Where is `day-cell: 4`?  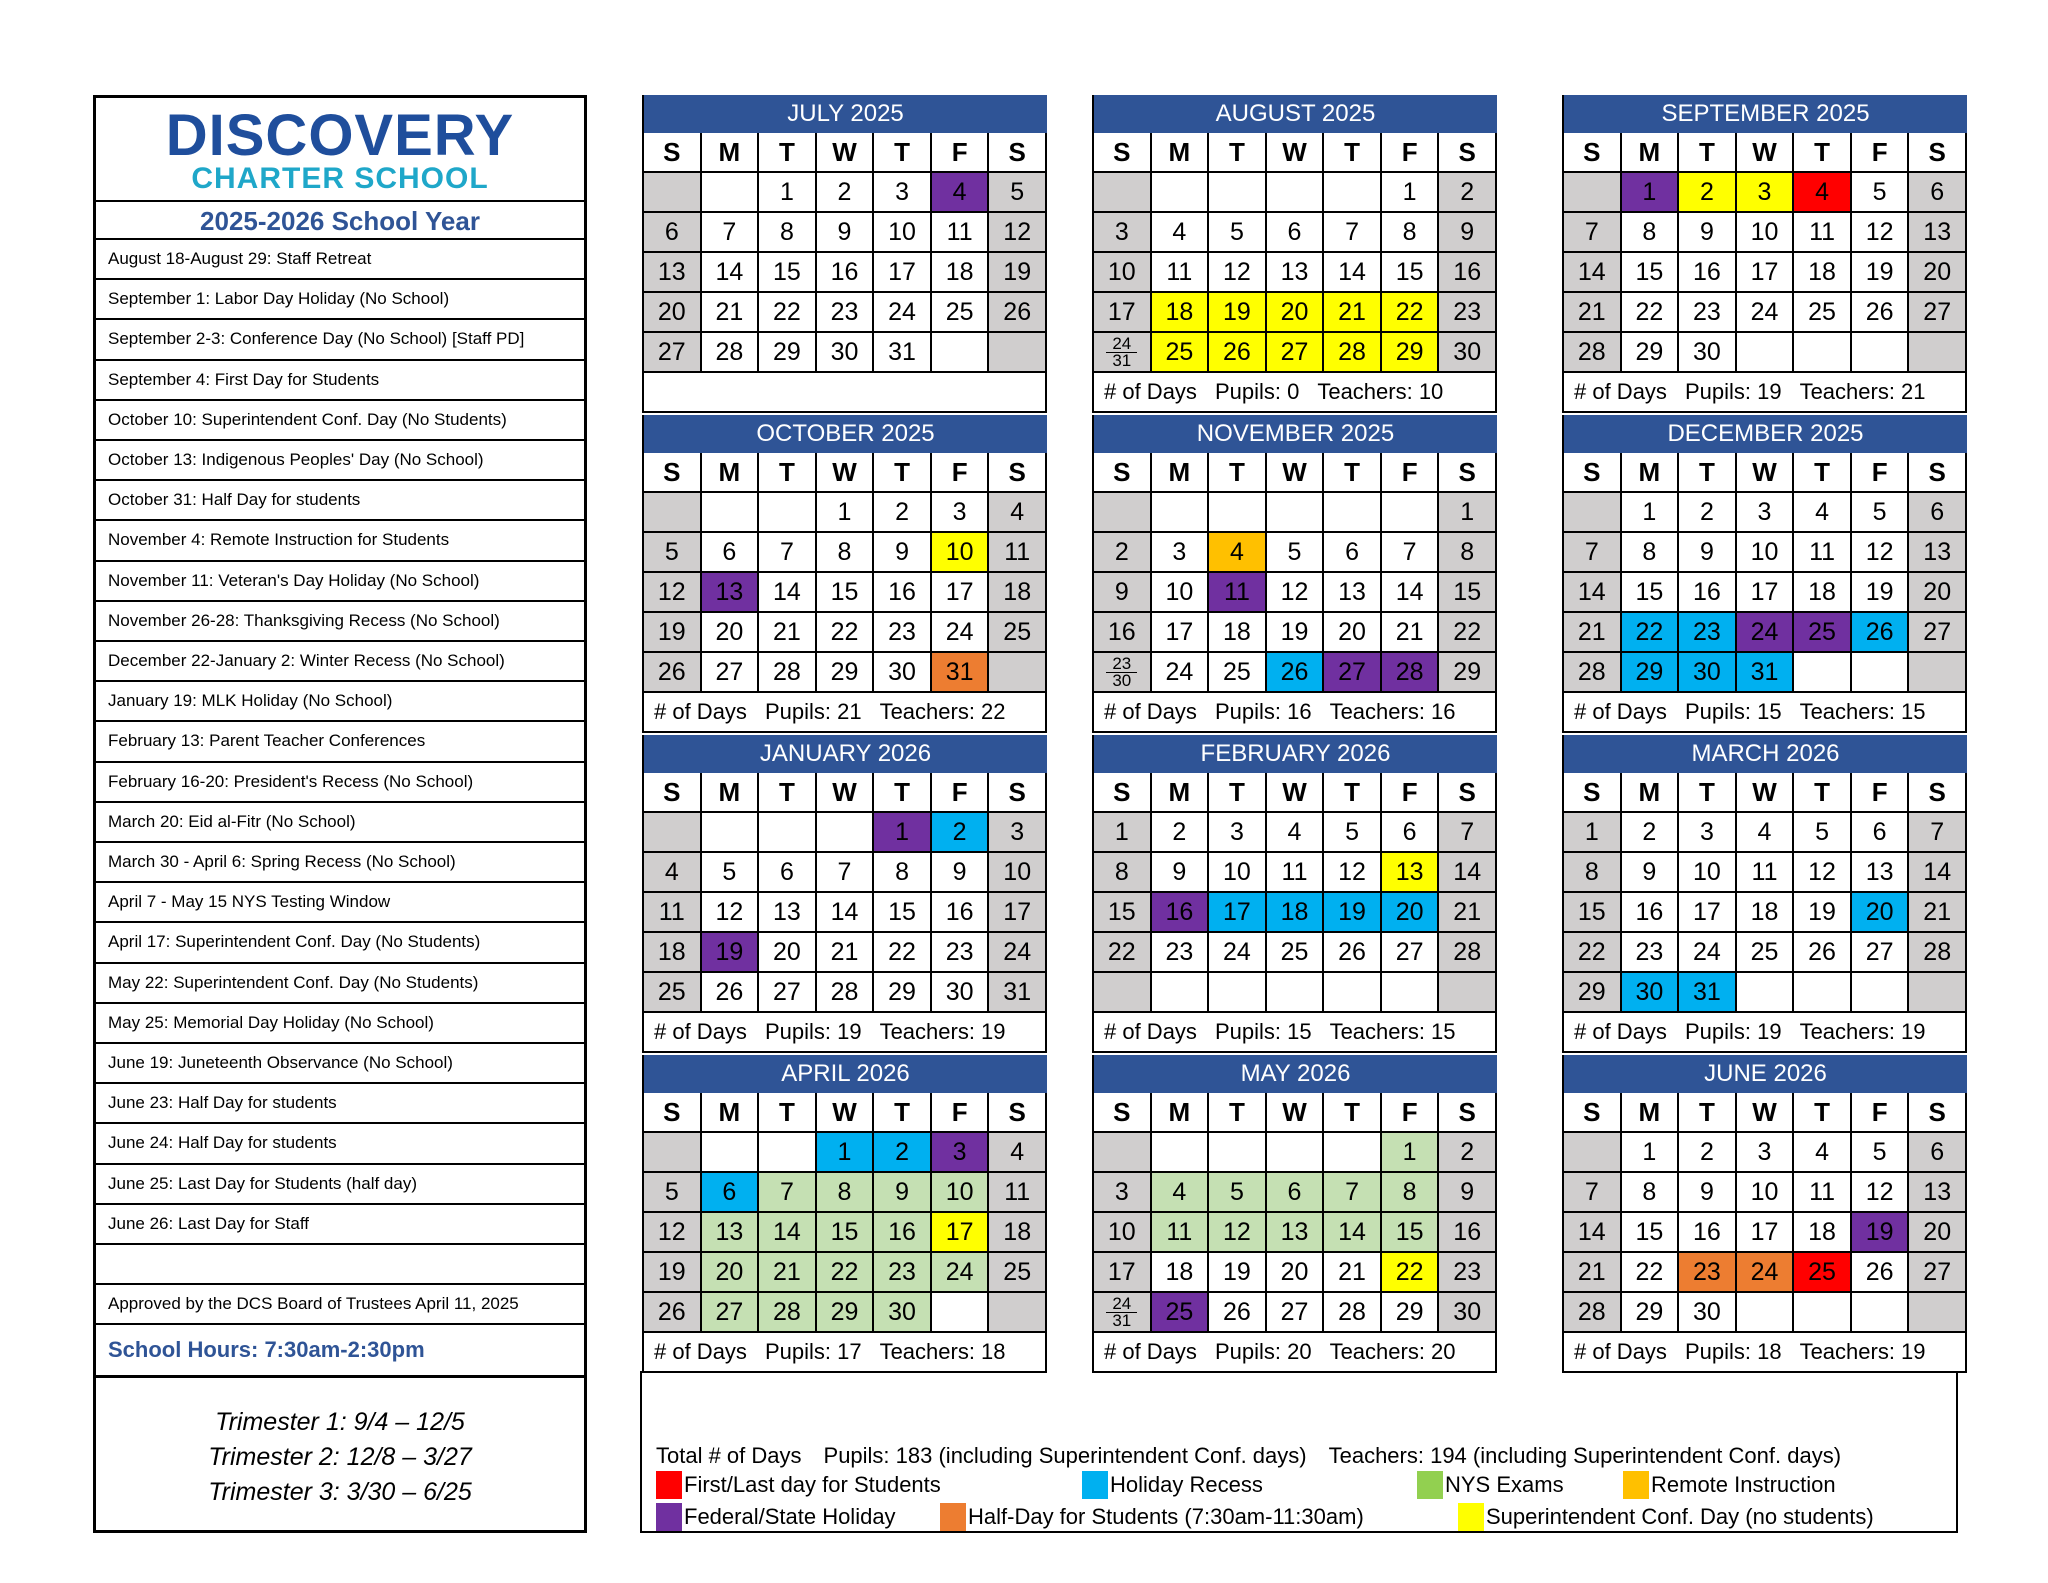 day-cell: 4 is located at coordinates (1180, 233).